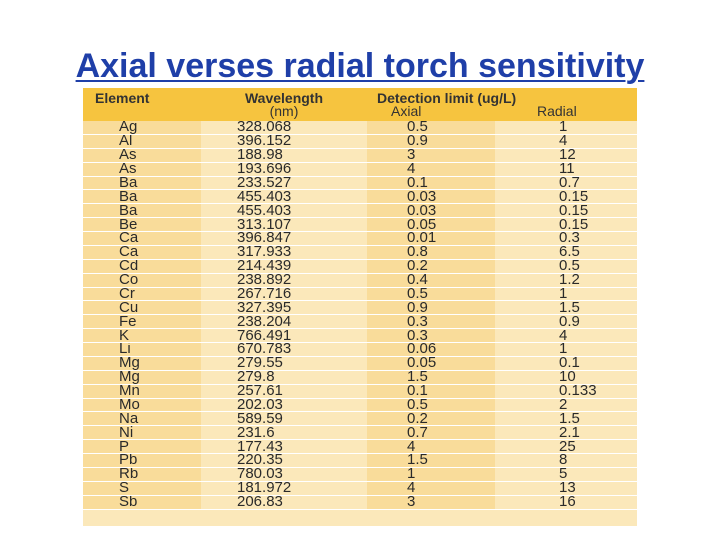  I want to click on element-cell: K, so click(142, 335).